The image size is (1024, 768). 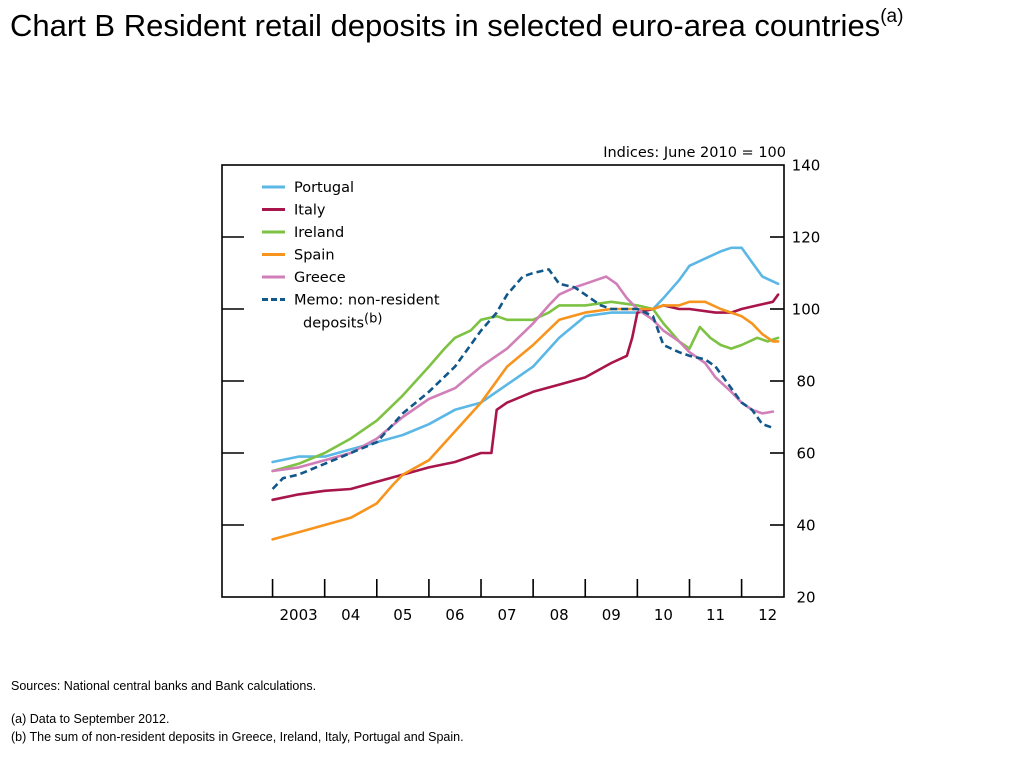 I want to click on x-tick-label: 09, so click(x=611, y=615).